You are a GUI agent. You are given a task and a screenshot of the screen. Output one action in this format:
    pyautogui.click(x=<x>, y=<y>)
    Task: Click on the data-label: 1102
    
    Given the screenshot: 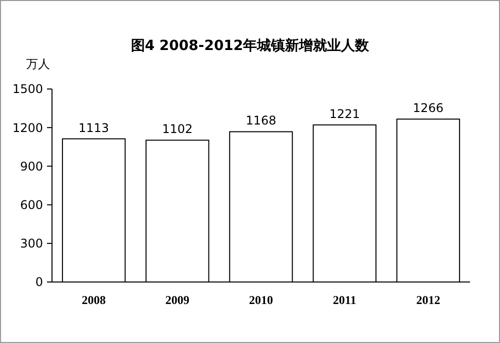 What is the action you would take?
    pyautogui.click(x=177, y=129)
    